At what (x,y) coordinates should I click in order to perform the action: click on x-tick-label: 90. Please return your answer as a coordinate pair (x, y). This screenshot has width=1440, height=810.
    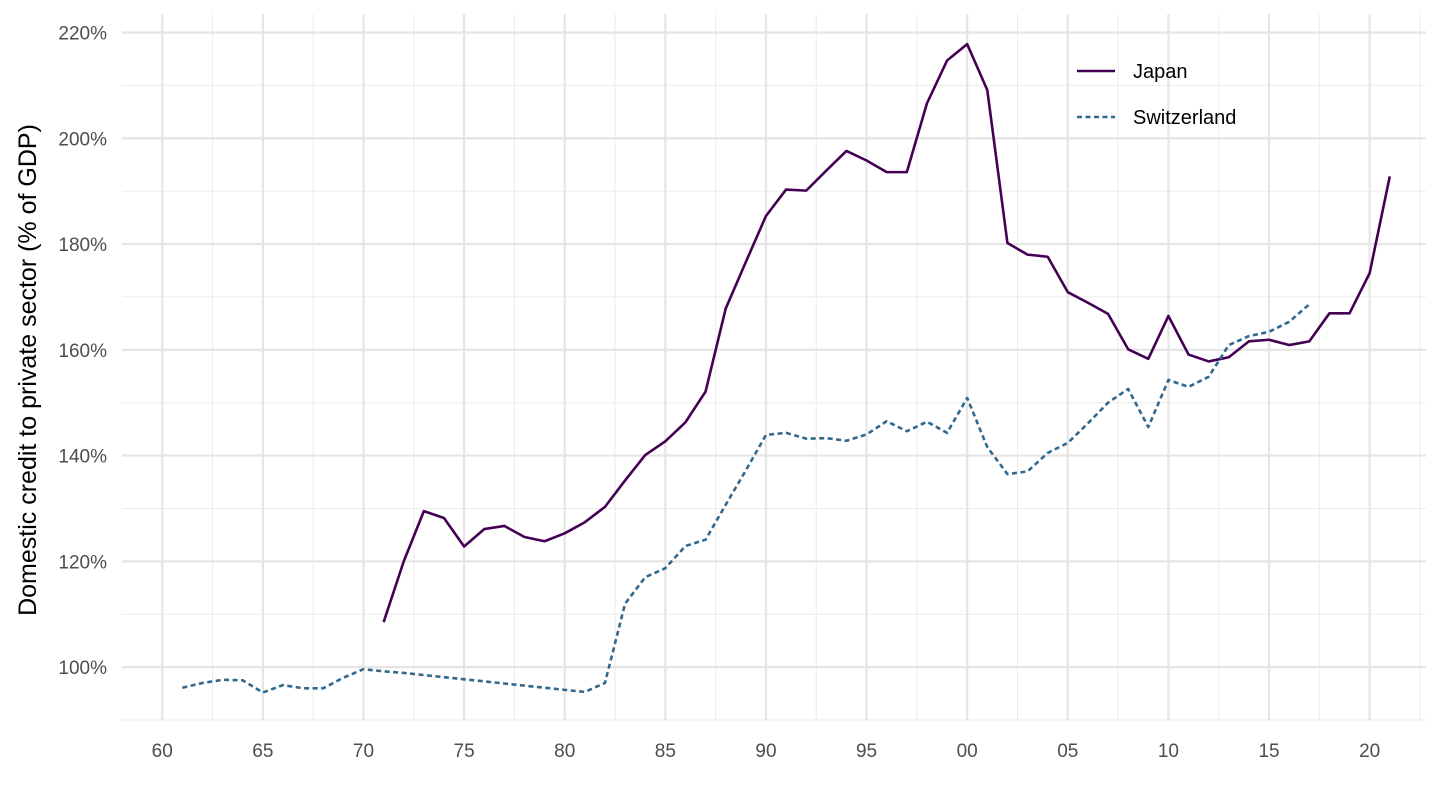
    Looking at the image, I should click on (765, 751).